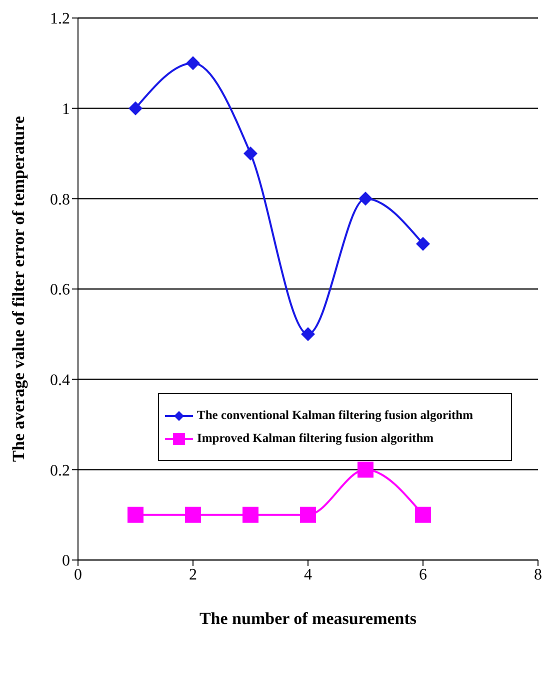 This screenshot has height=678, width=554. What do you see at coordinates (423, 575) in the screenshot?
I see `x-tick-label: 6` at bounding box center [423, 575].